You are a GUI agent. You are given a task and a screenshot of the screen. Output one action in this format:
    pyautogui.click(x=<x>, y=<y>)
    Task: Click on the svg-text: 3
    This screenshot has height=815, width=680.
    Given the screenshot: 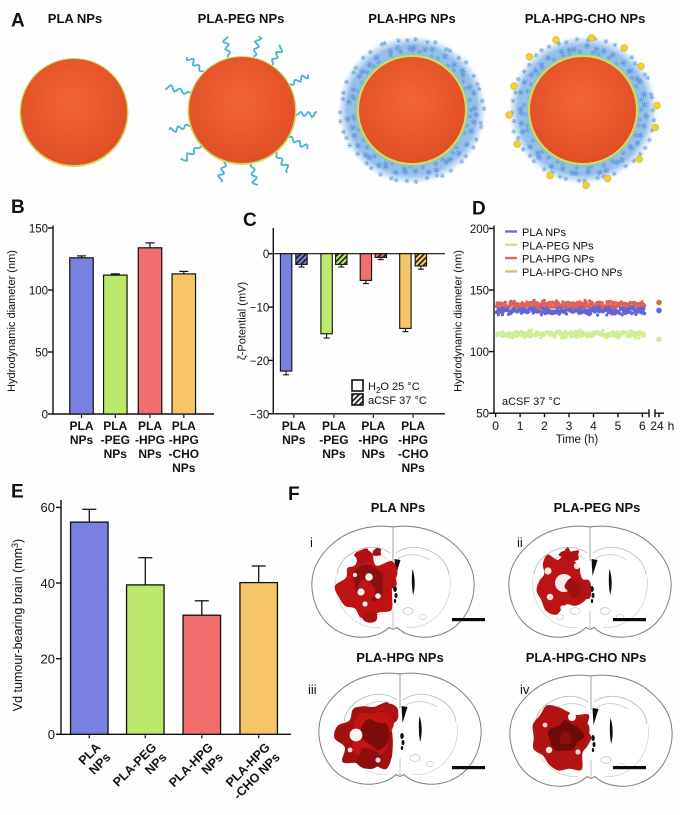 What is the action you would take?
    pyautogui.click(x=569, y=426)
    